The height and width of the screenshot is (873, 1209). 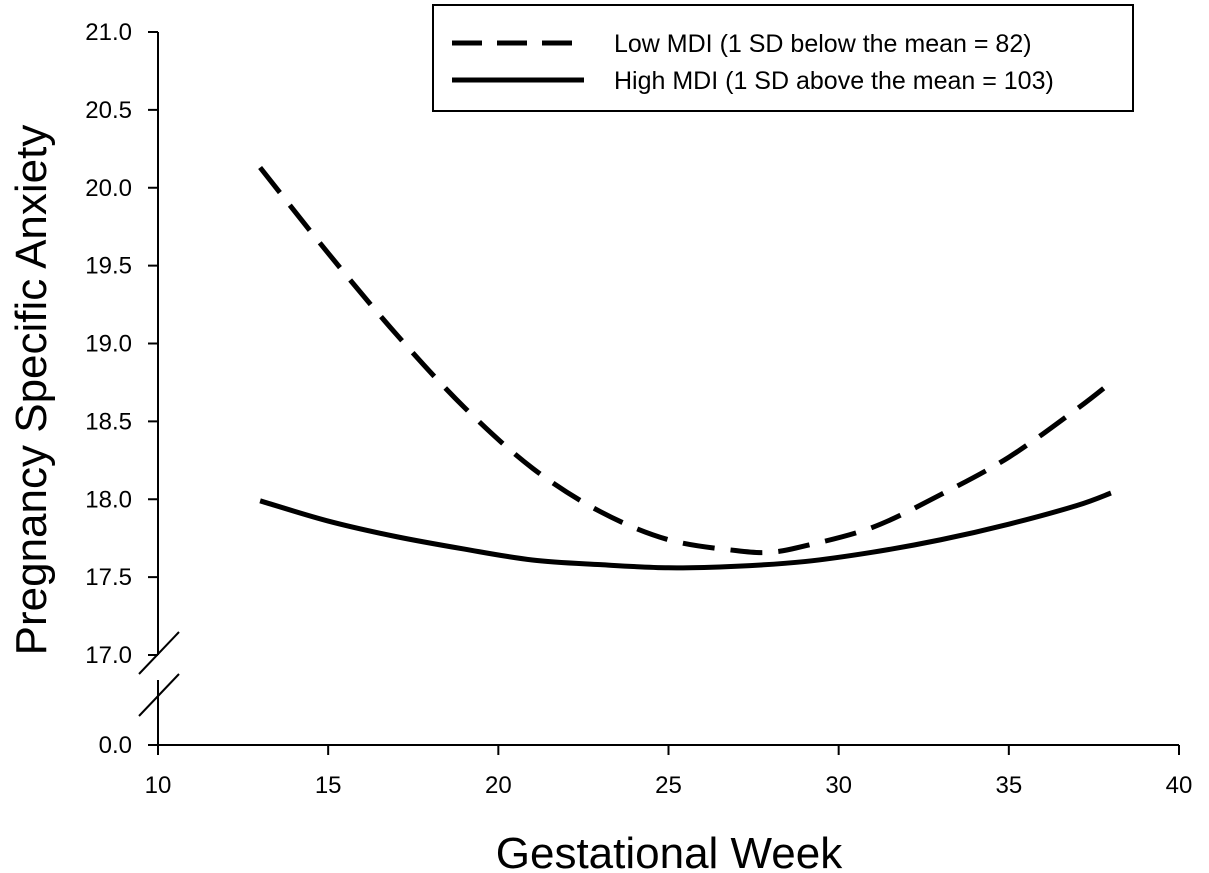 I want to click on y-tick-label: 17.0, so click(x=108, y=655).